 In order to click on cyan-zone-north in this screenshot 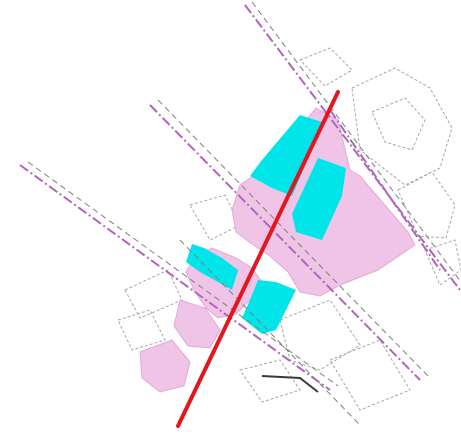, I will do `click(286, 155)`.